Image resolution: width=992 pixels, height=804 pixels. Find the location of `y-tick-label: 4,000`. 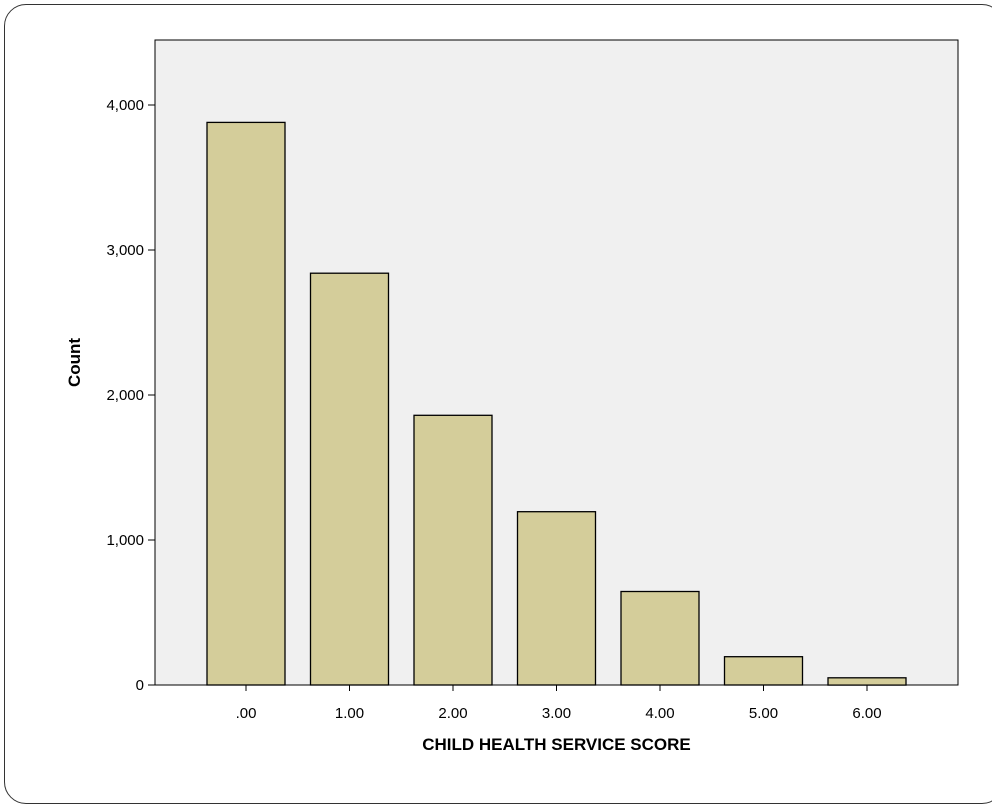

y-tick-label: 4,000 is located at coordinates (125, 105).